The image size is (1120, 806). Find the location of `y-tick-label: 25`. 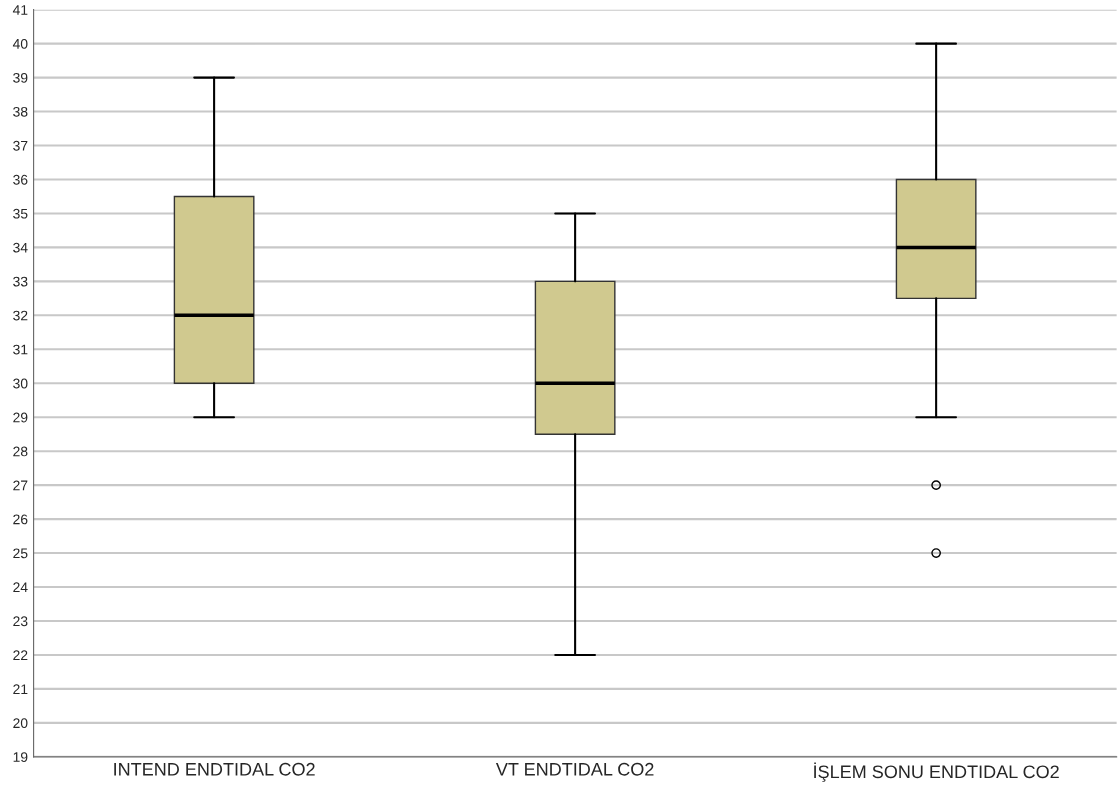

y-tick-label: 25 is located at coordinates (20, 553).